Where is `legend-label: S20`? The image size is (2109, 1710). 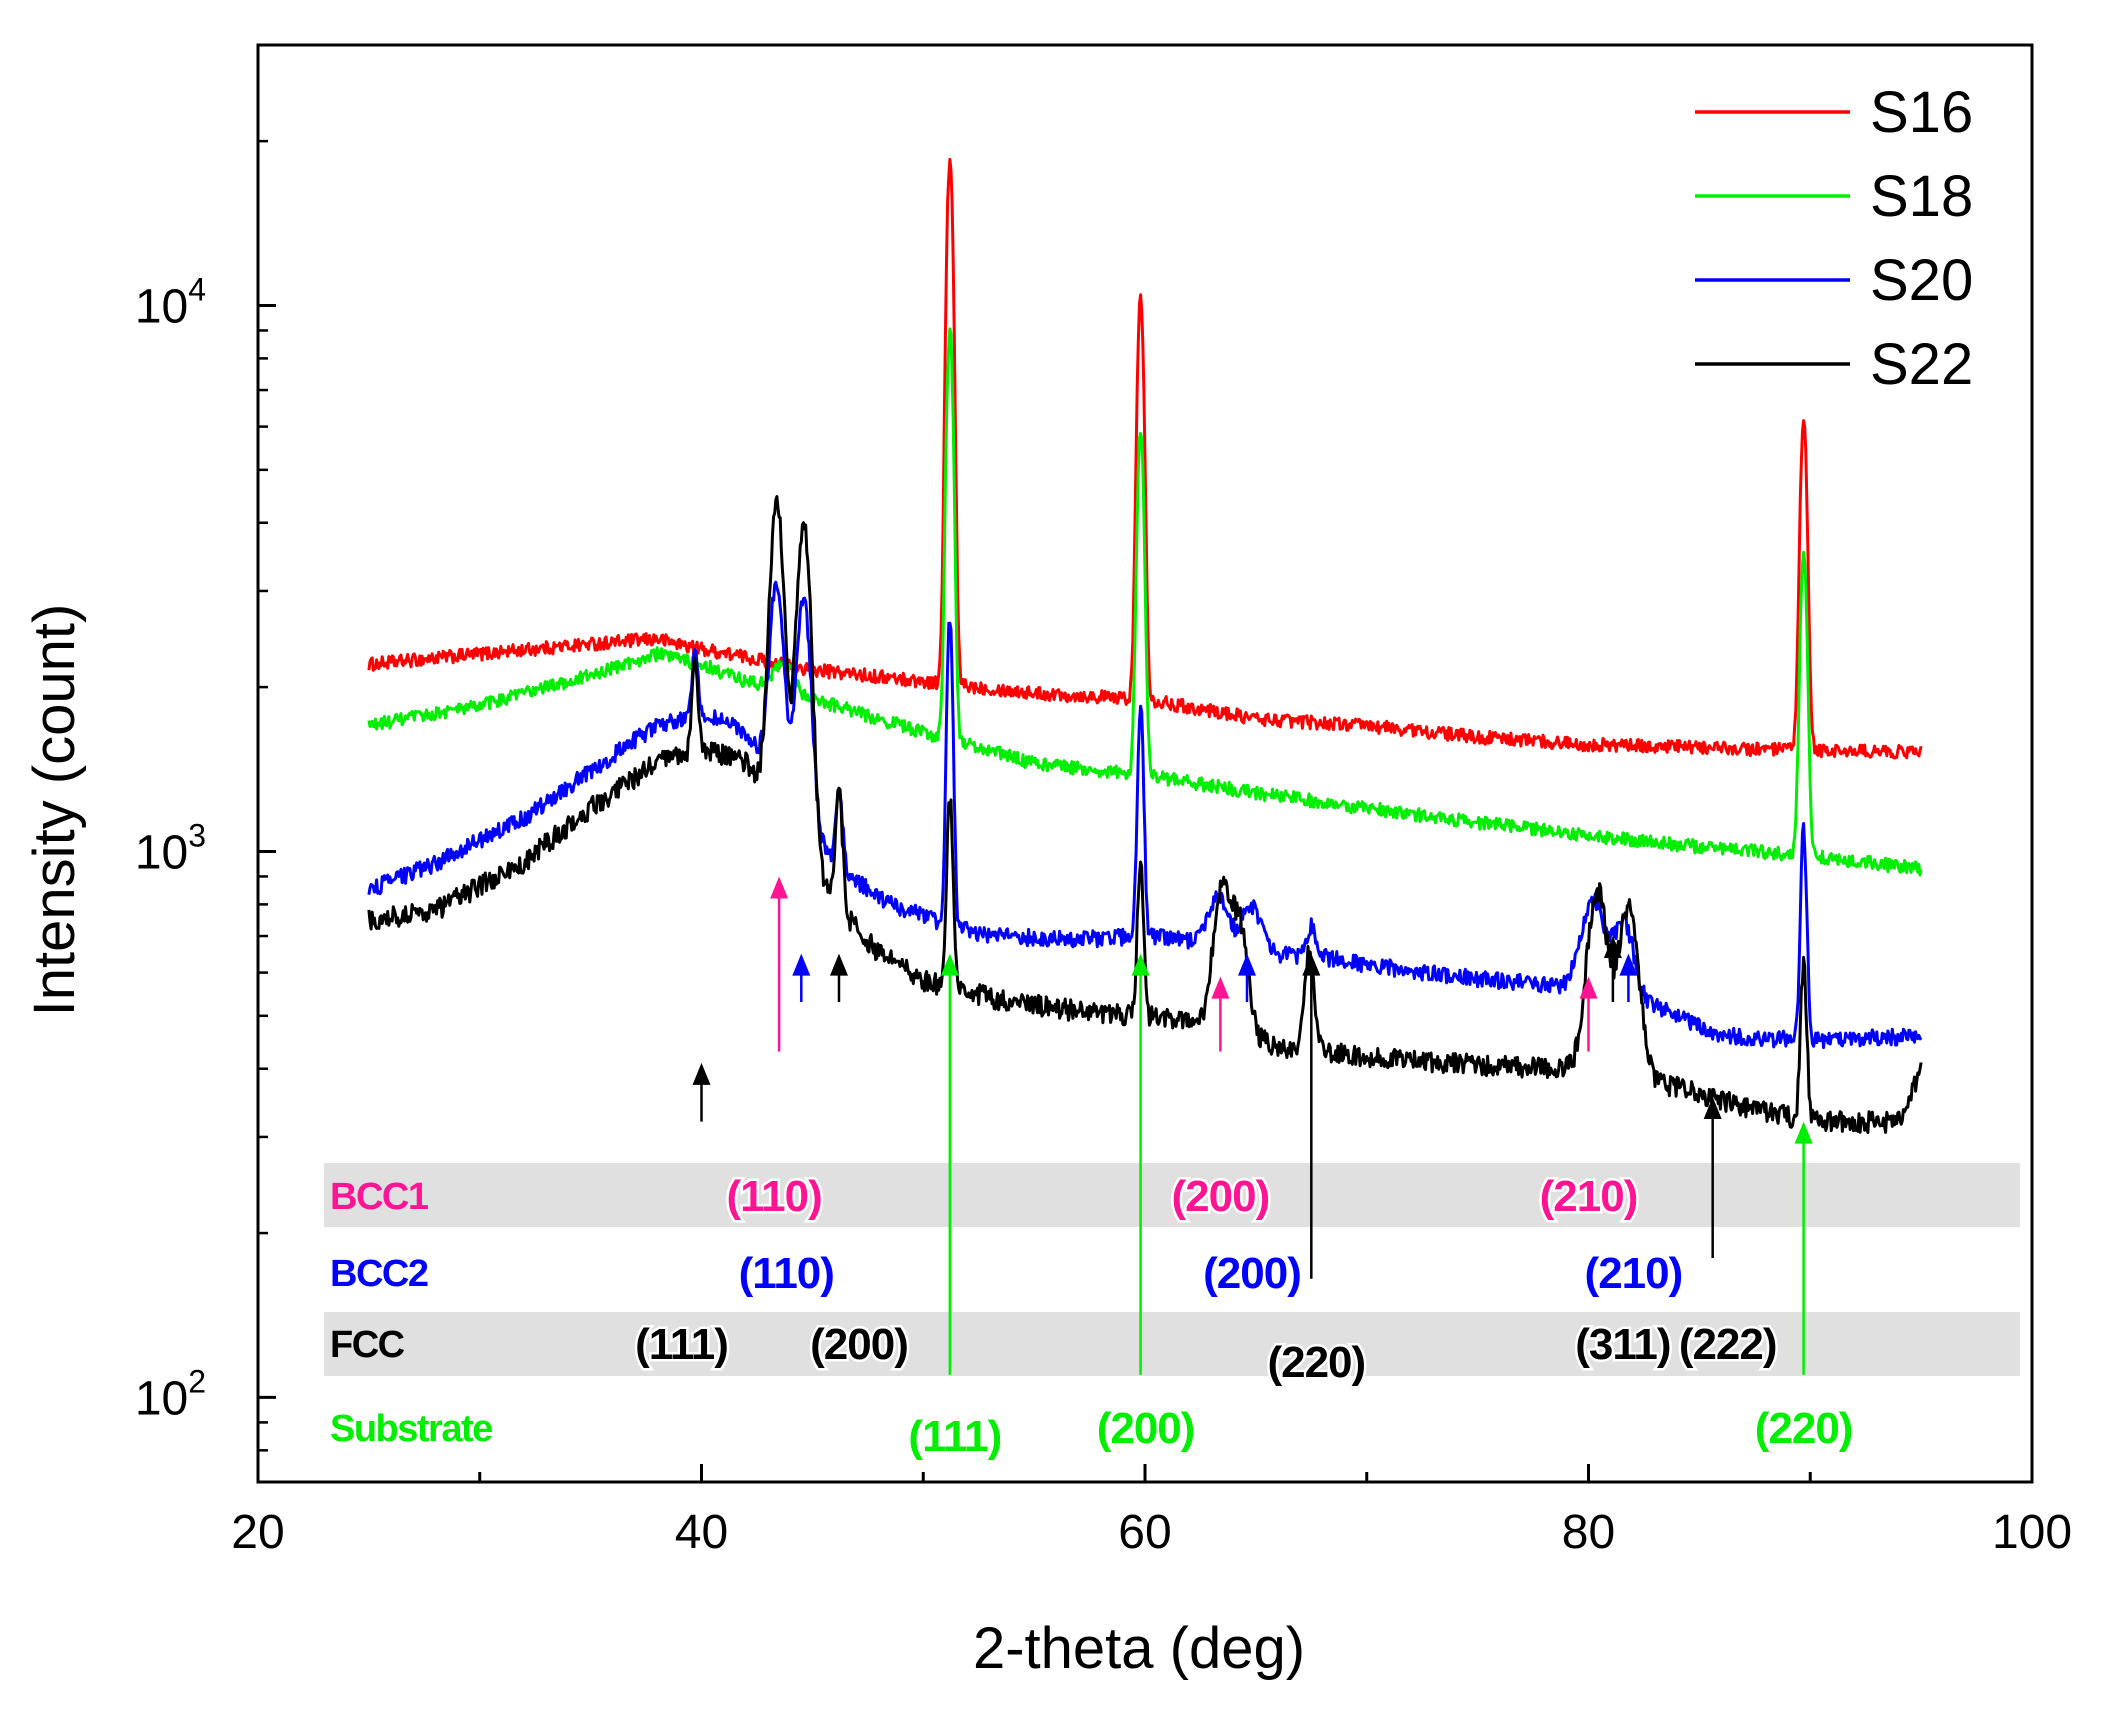 legend-label: S20 is located at coordinates (1921, 280).